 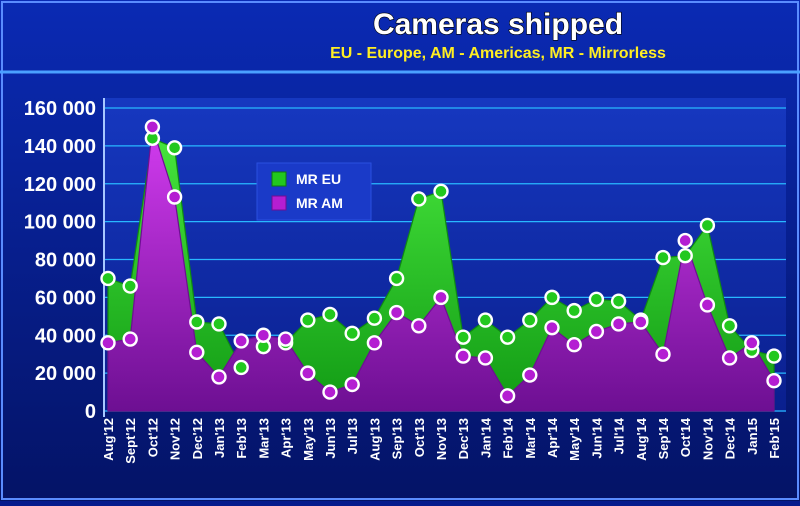 What do you see at coordinates (65, 336) in the screenshot?
I see `y-tick-label: 40 000` at bounding box center [65, 336].